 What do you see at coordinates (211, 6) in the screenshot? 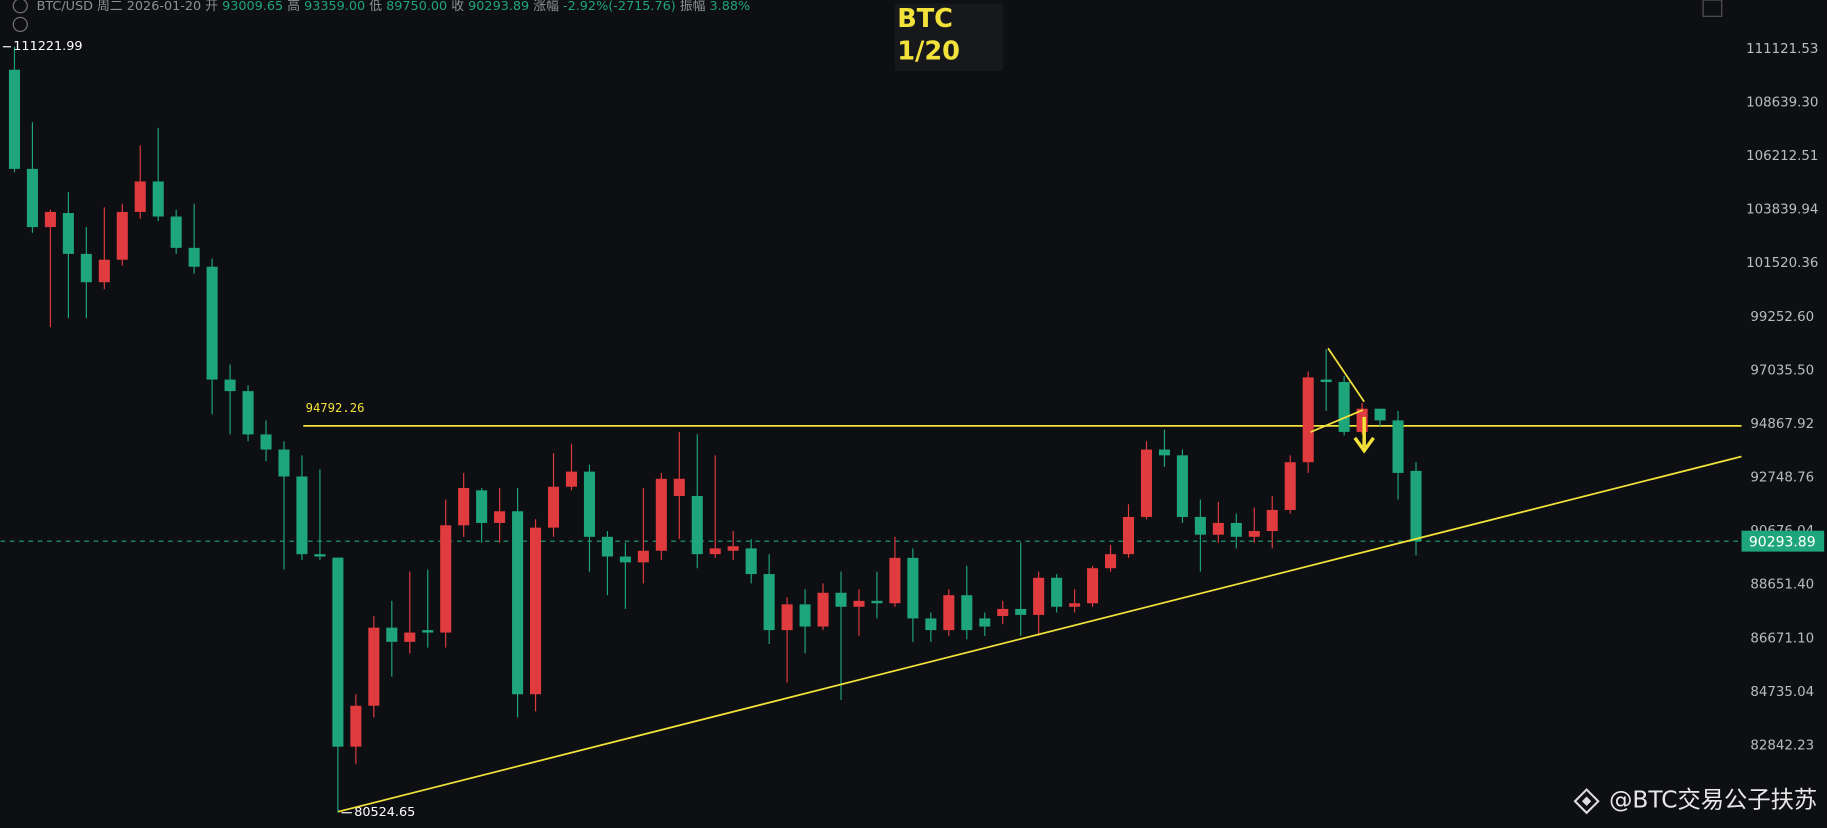
I see `header-text: 开` at bounding box center [211, 6].